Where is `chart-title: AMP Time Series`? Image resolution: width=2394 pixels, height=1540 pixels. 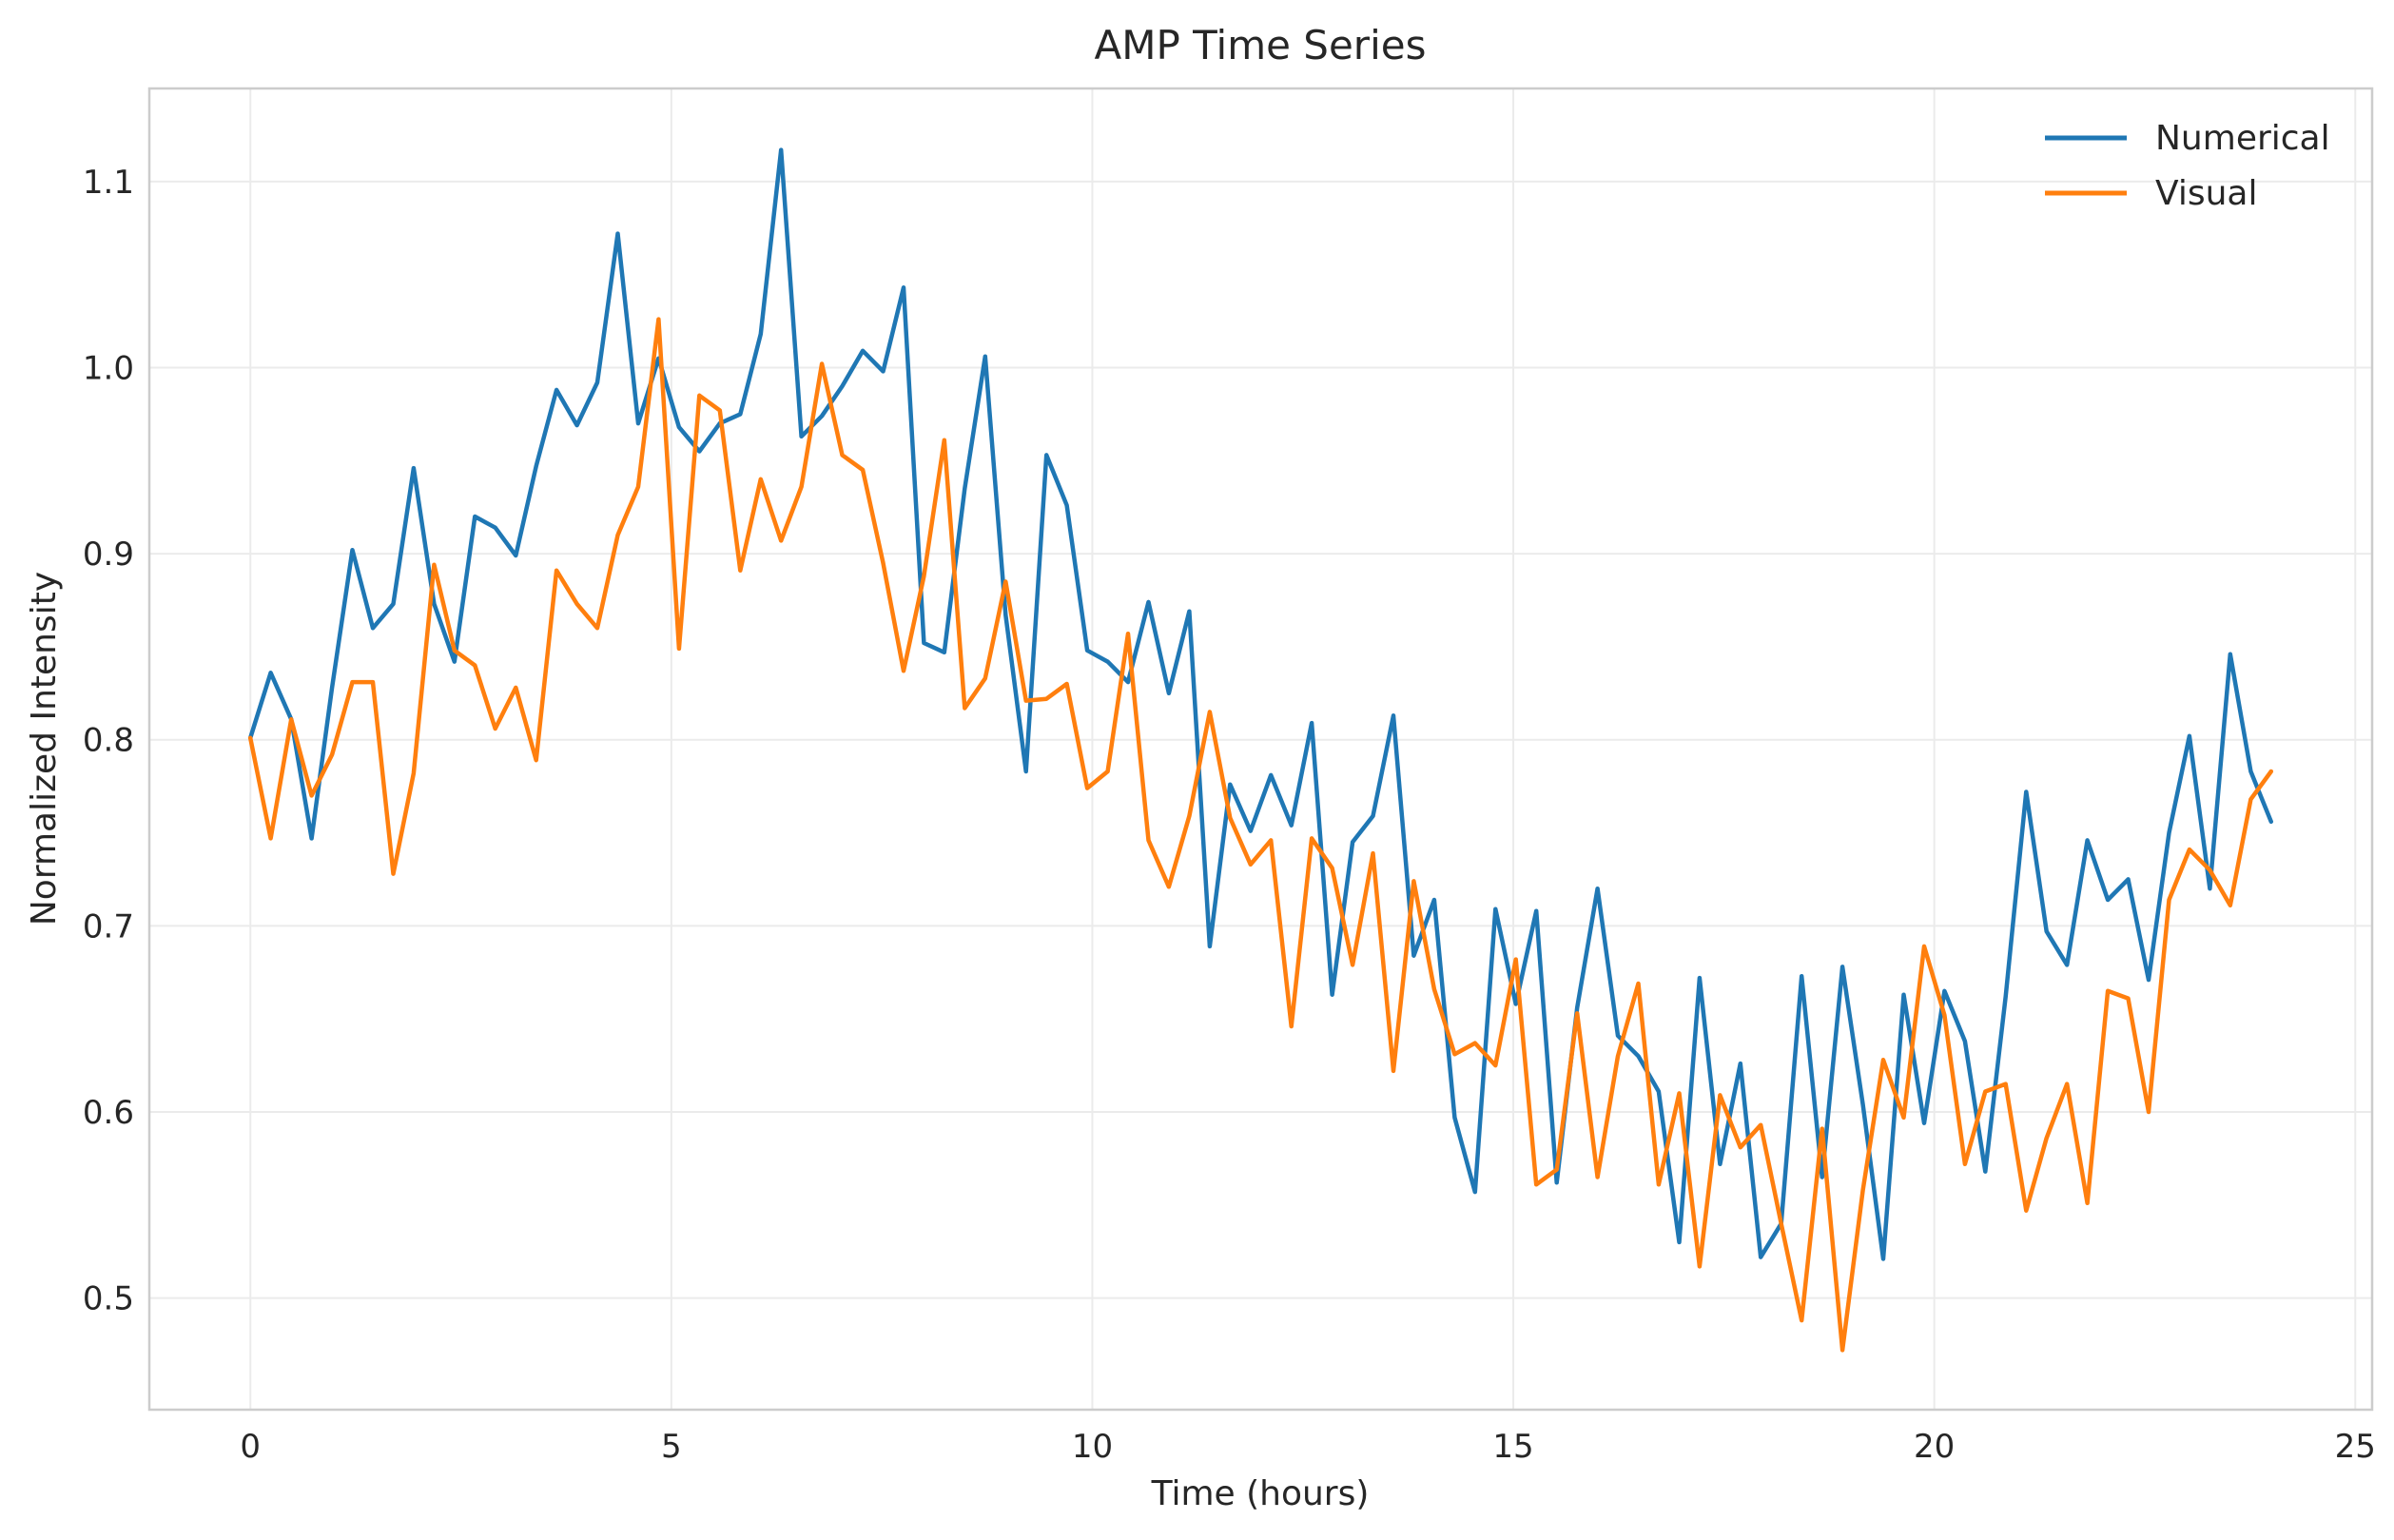 chart-title: AMP Time Series is located at coordinates (1261, 45).